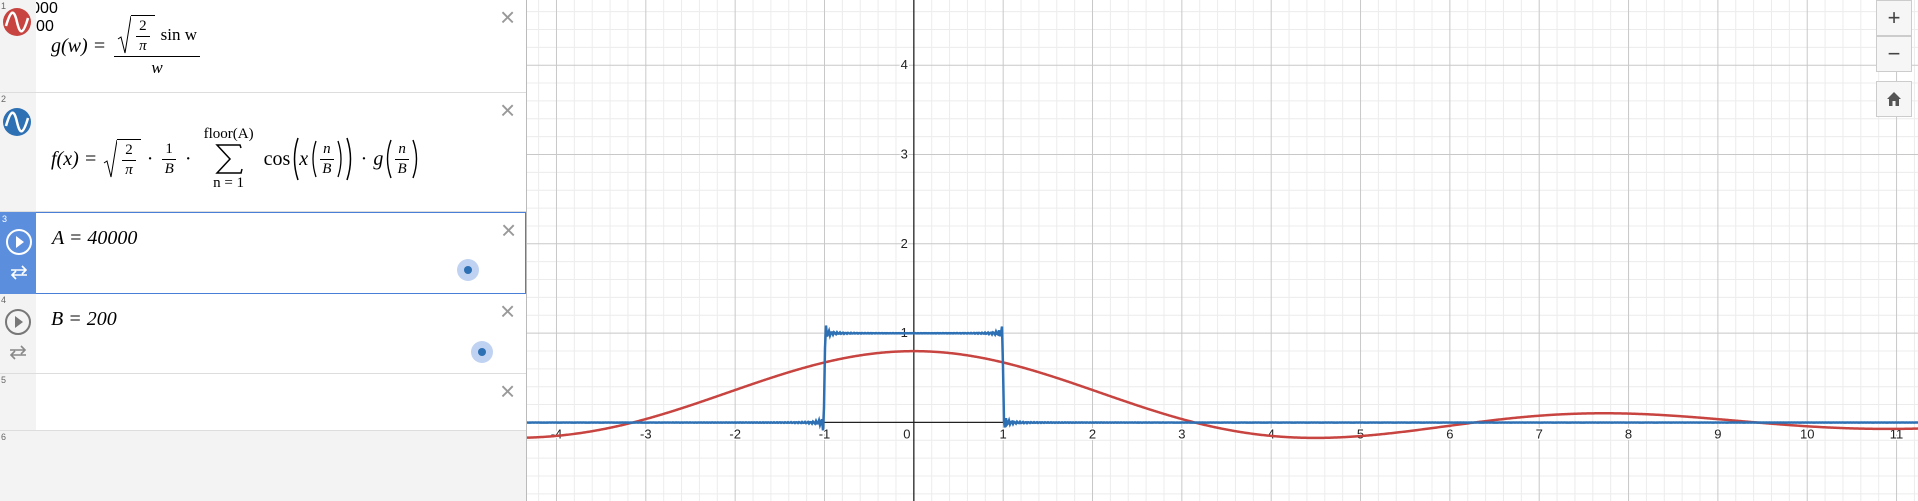 This screenshot has height=501, width=1918. What do you see at coordinates (1003, 433) in the screenshot?
I see `x-tick-label: 1` at bounding box center [1003, 433].